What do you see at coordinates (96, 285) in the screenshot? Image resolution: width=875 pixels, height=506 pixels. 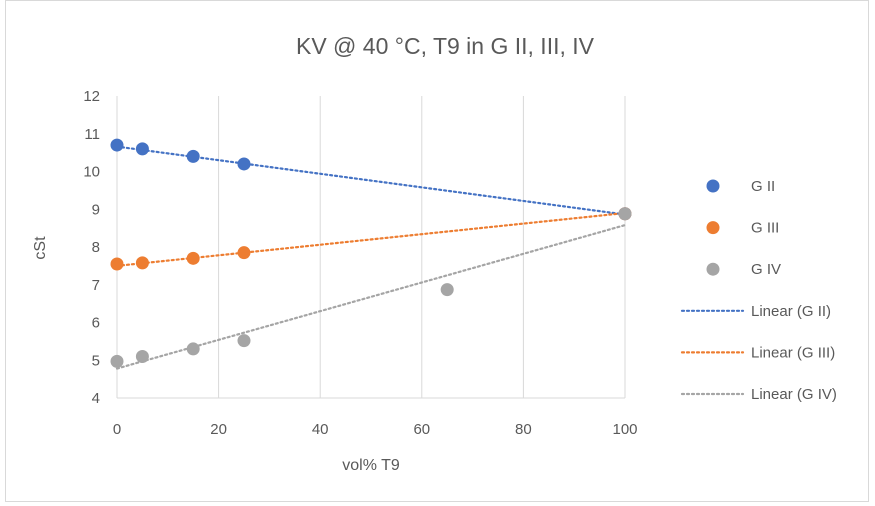 I see `y-tick-label: 7` at bounding box center [96, 285].